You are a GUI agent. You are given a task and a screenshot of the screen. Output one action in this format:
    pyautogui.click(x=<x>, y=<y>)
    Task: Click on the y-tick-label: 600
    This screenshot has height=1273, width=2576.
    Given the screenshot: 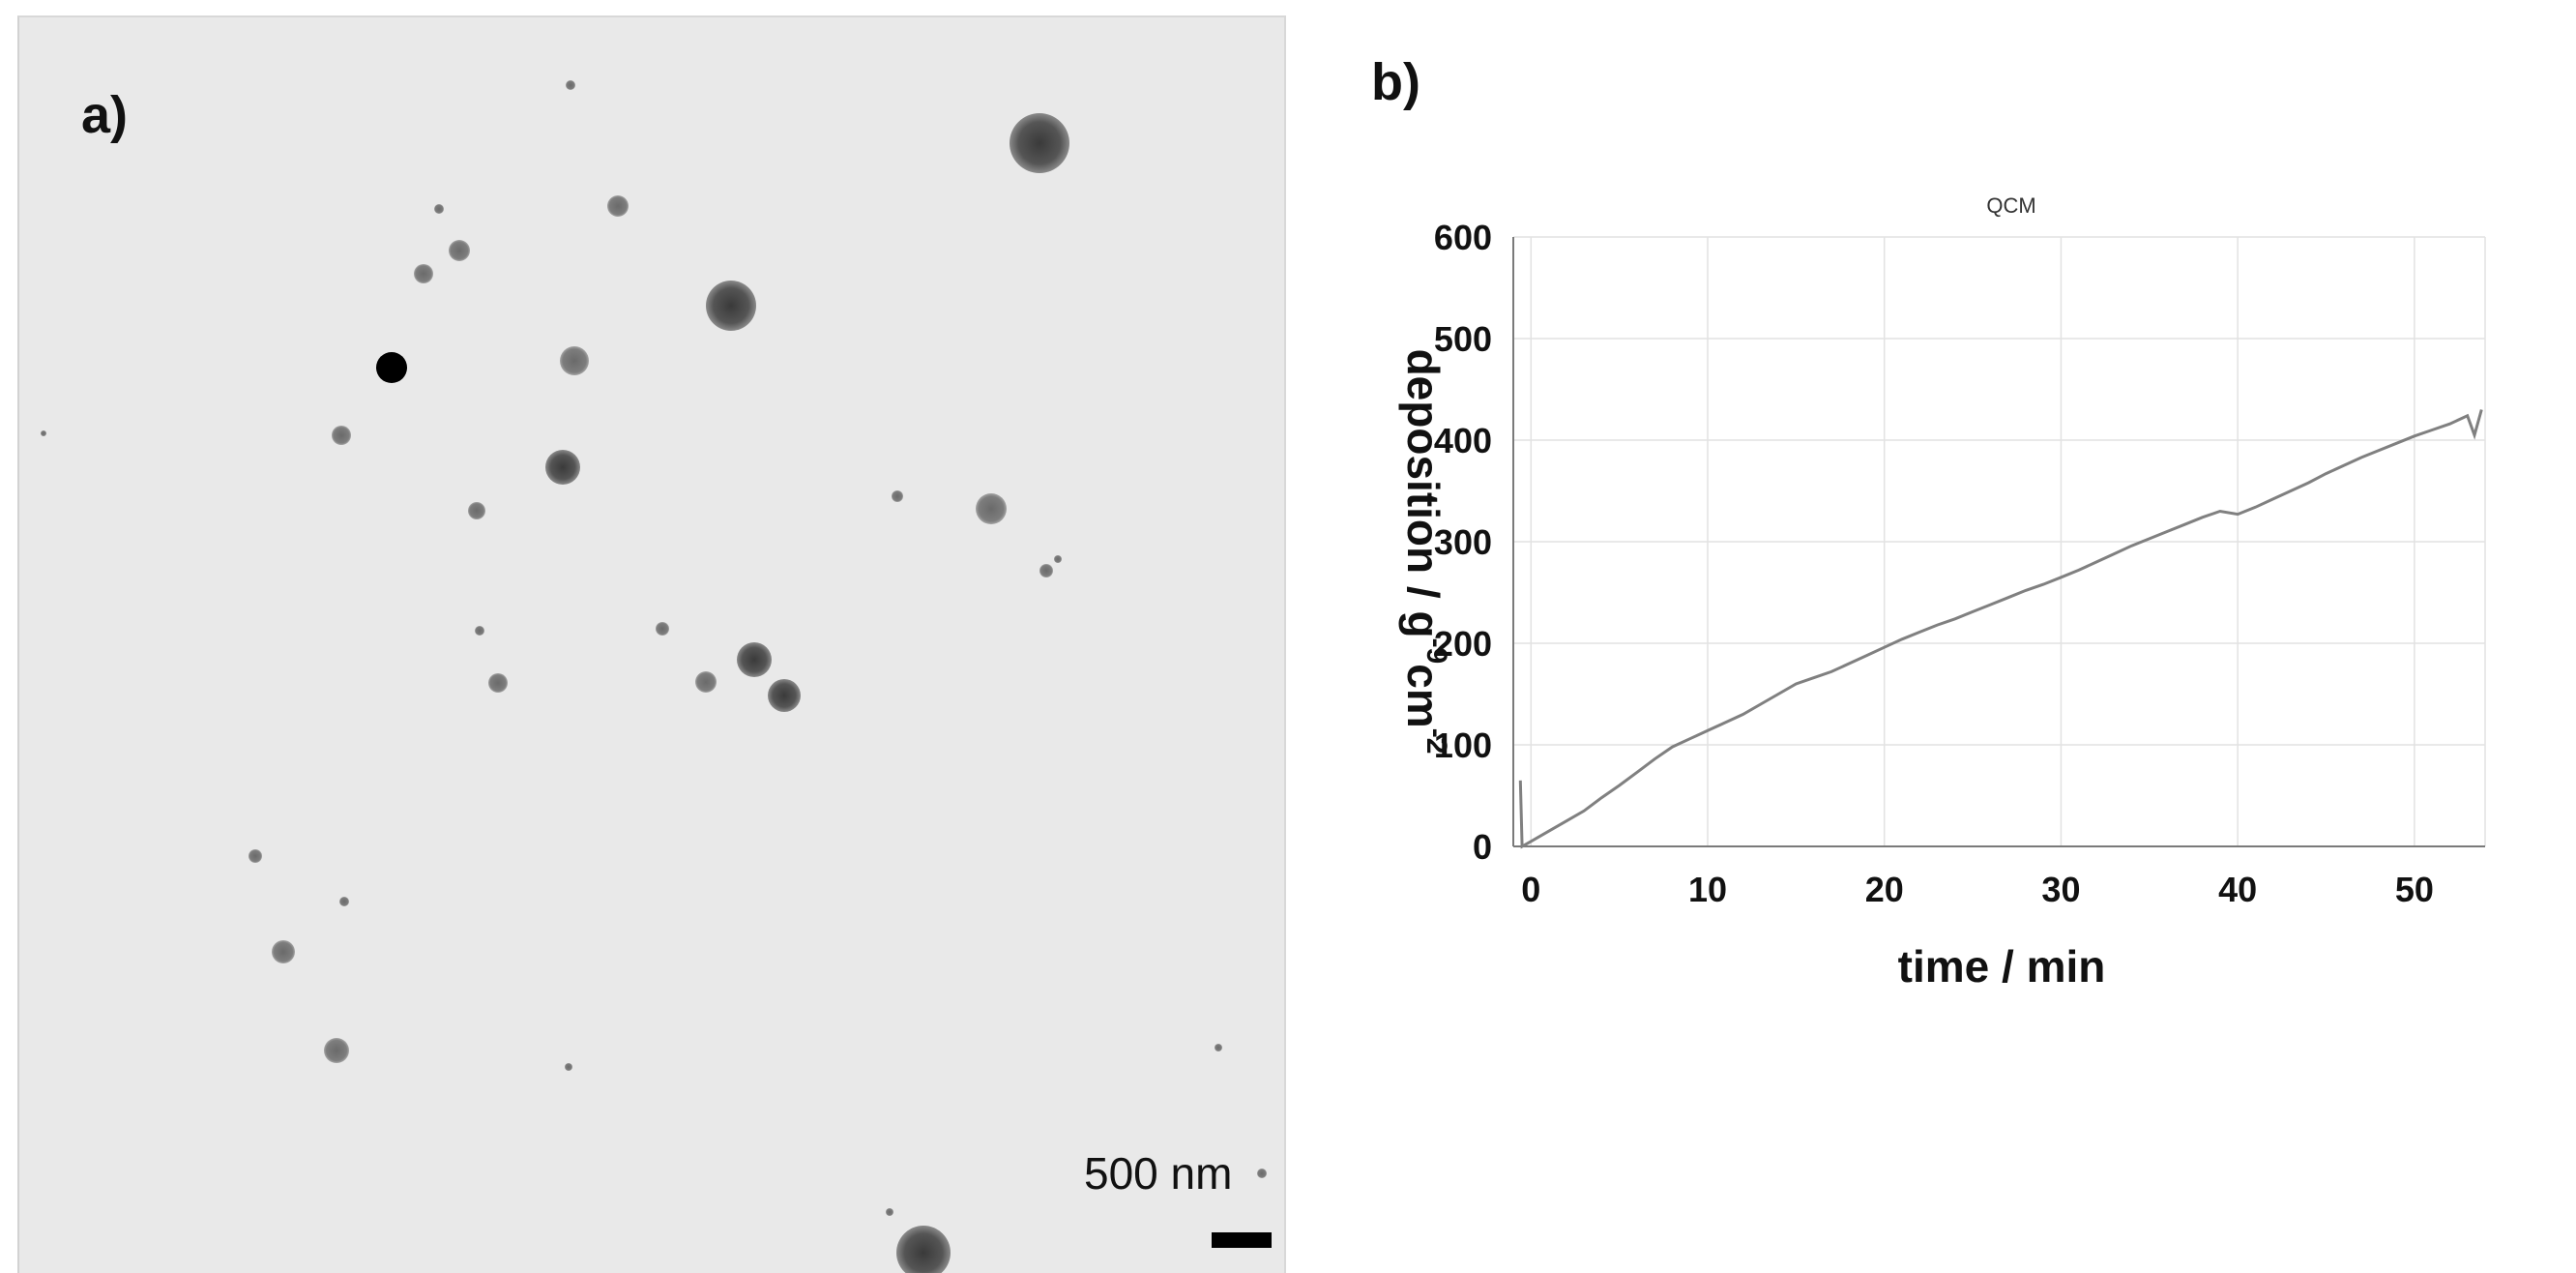 What is the action you would take?
    pyautogui.click(x=1463, y=237)
    